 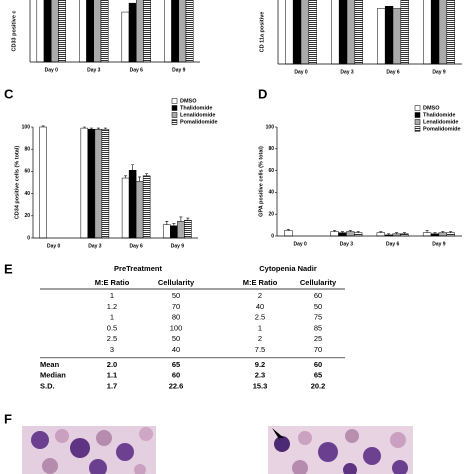 I want to click on panel-label: C, so click(x=9, y=93).